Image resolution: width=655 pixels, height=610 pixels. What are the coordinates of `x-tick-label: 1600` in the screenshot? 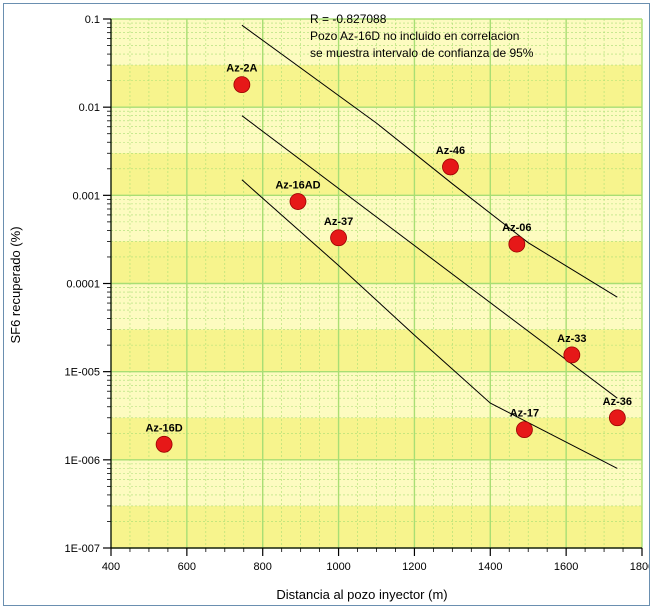 It's located at (566, 567).